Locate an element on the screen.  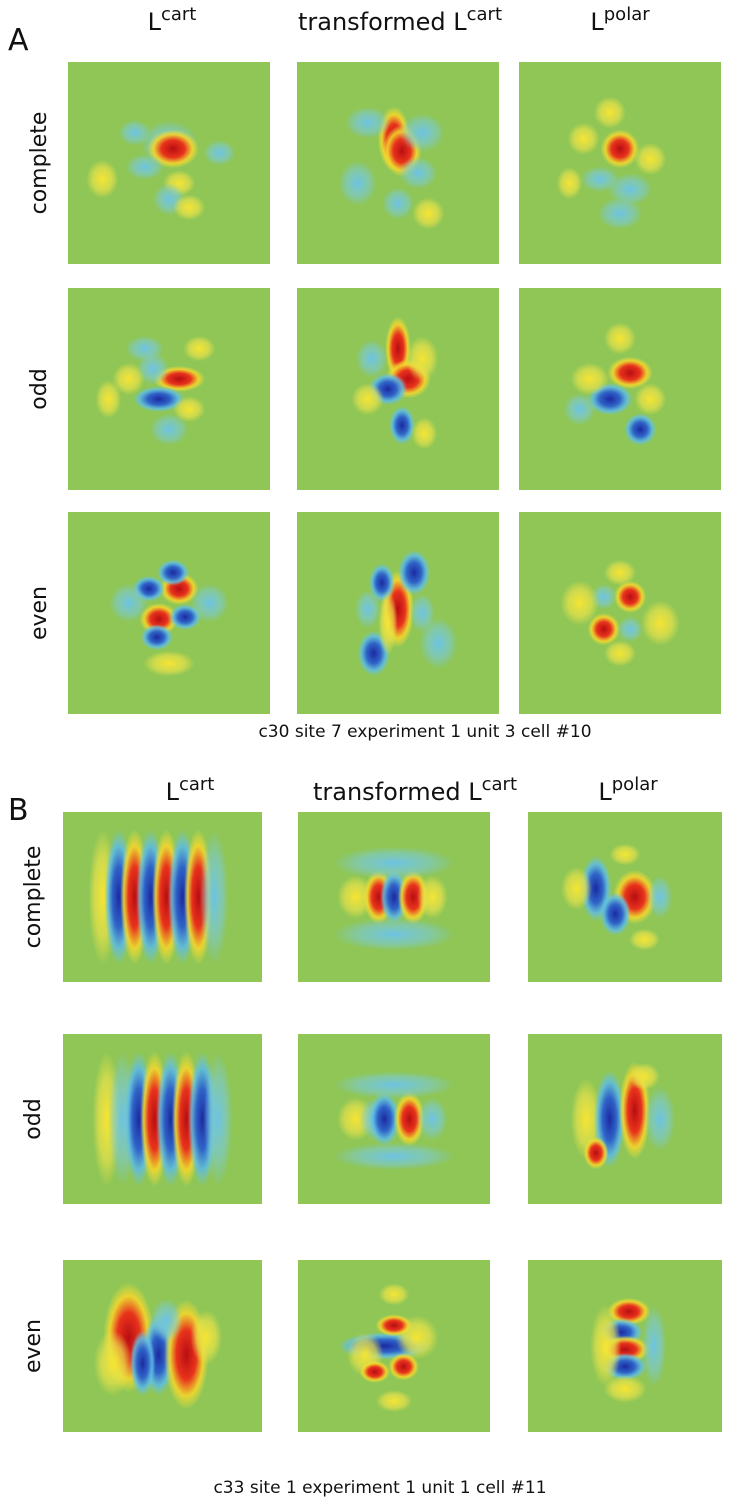
header-base: transformed L is located at coordinates (382, 22).